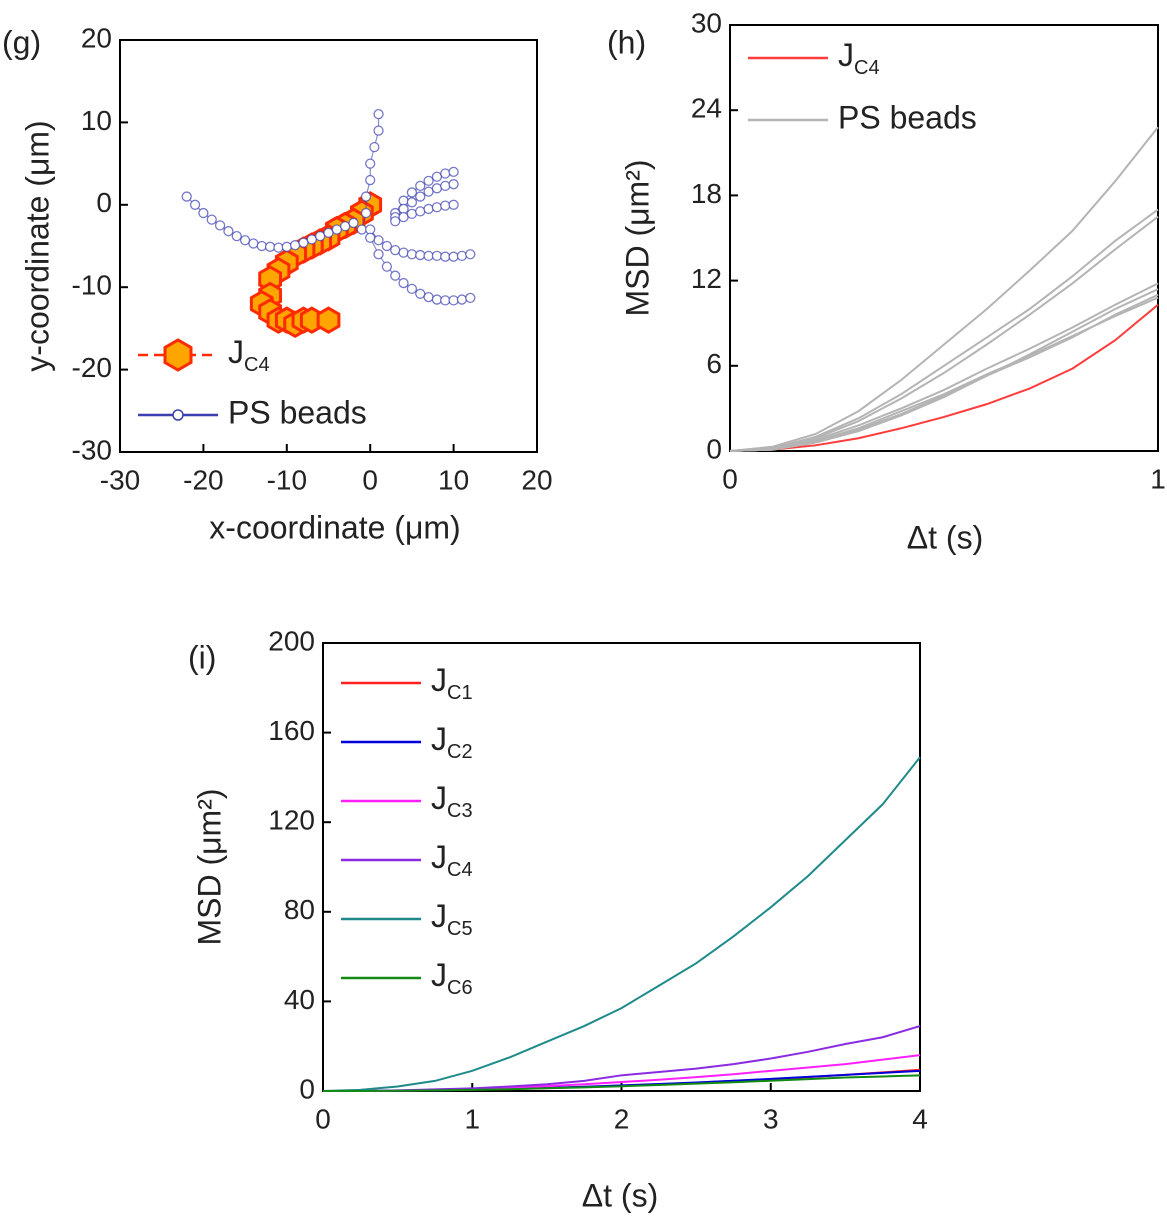 The width and height of the screenshot is (1167, 1220). I want to click on y-tick-label: -30, so click(92, 449).